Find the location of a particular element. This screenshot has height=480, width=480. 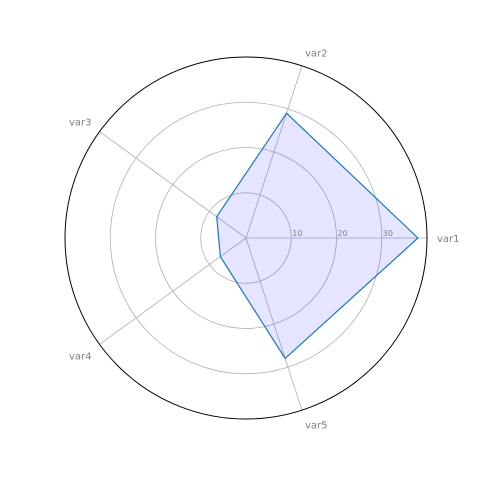

r-tick-label: 10 is located at coordinates (297, 233).